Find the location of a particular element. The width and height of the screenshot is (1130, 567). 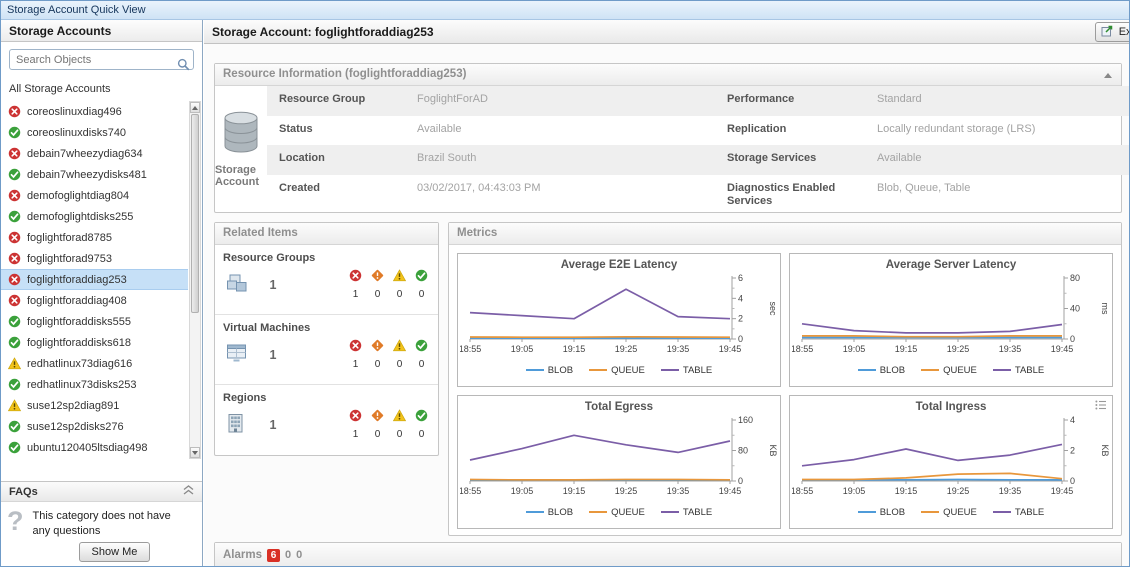

svg-text: 19:35 is located at coordinates (678, 349).